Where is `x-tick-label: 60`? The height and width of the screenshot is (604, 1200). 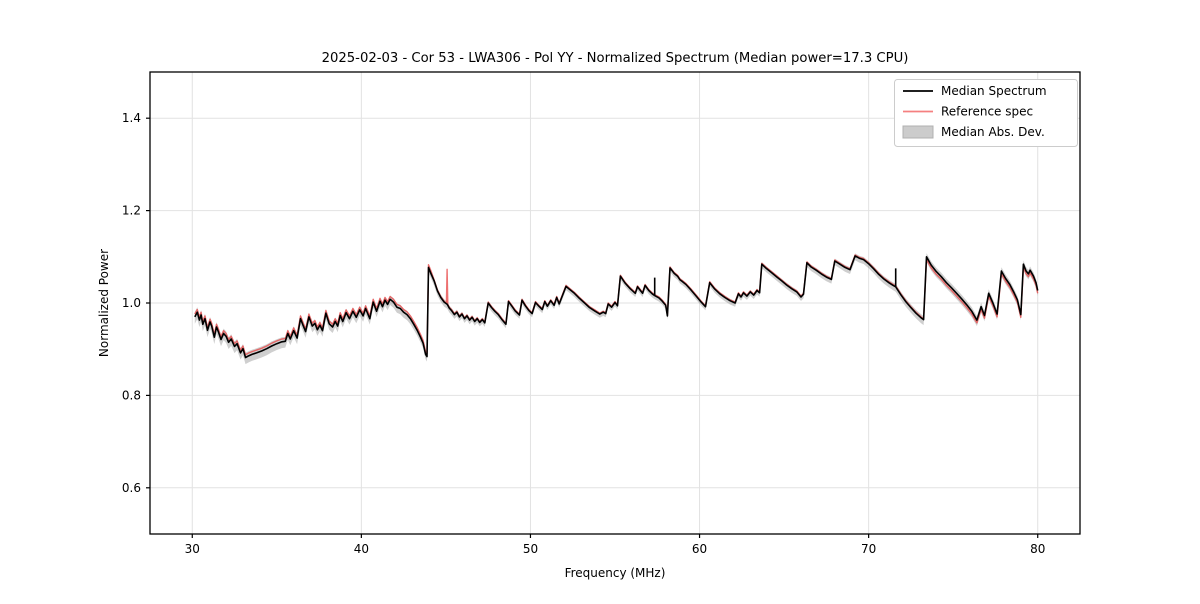
x-tick-label: 60 is located at coordinates (699, 549).